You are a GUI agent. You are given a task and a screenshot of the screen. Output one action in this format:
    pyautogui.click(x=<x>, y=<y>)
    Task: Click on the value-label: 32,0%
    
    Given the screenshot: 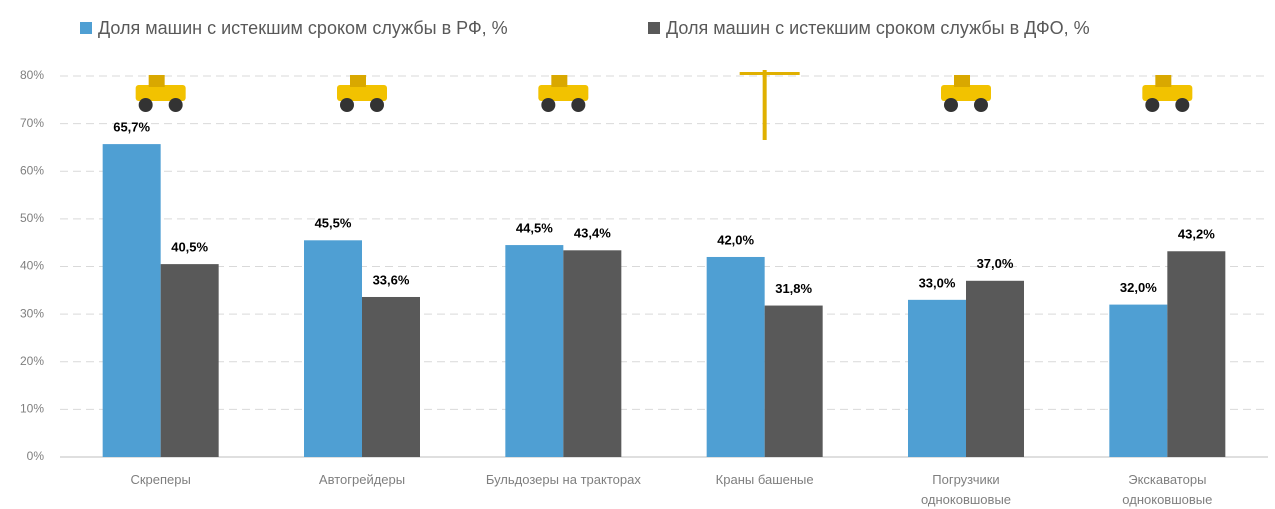 What is the action you would take?
    pyautogui.click(x=1138, y=287)
    